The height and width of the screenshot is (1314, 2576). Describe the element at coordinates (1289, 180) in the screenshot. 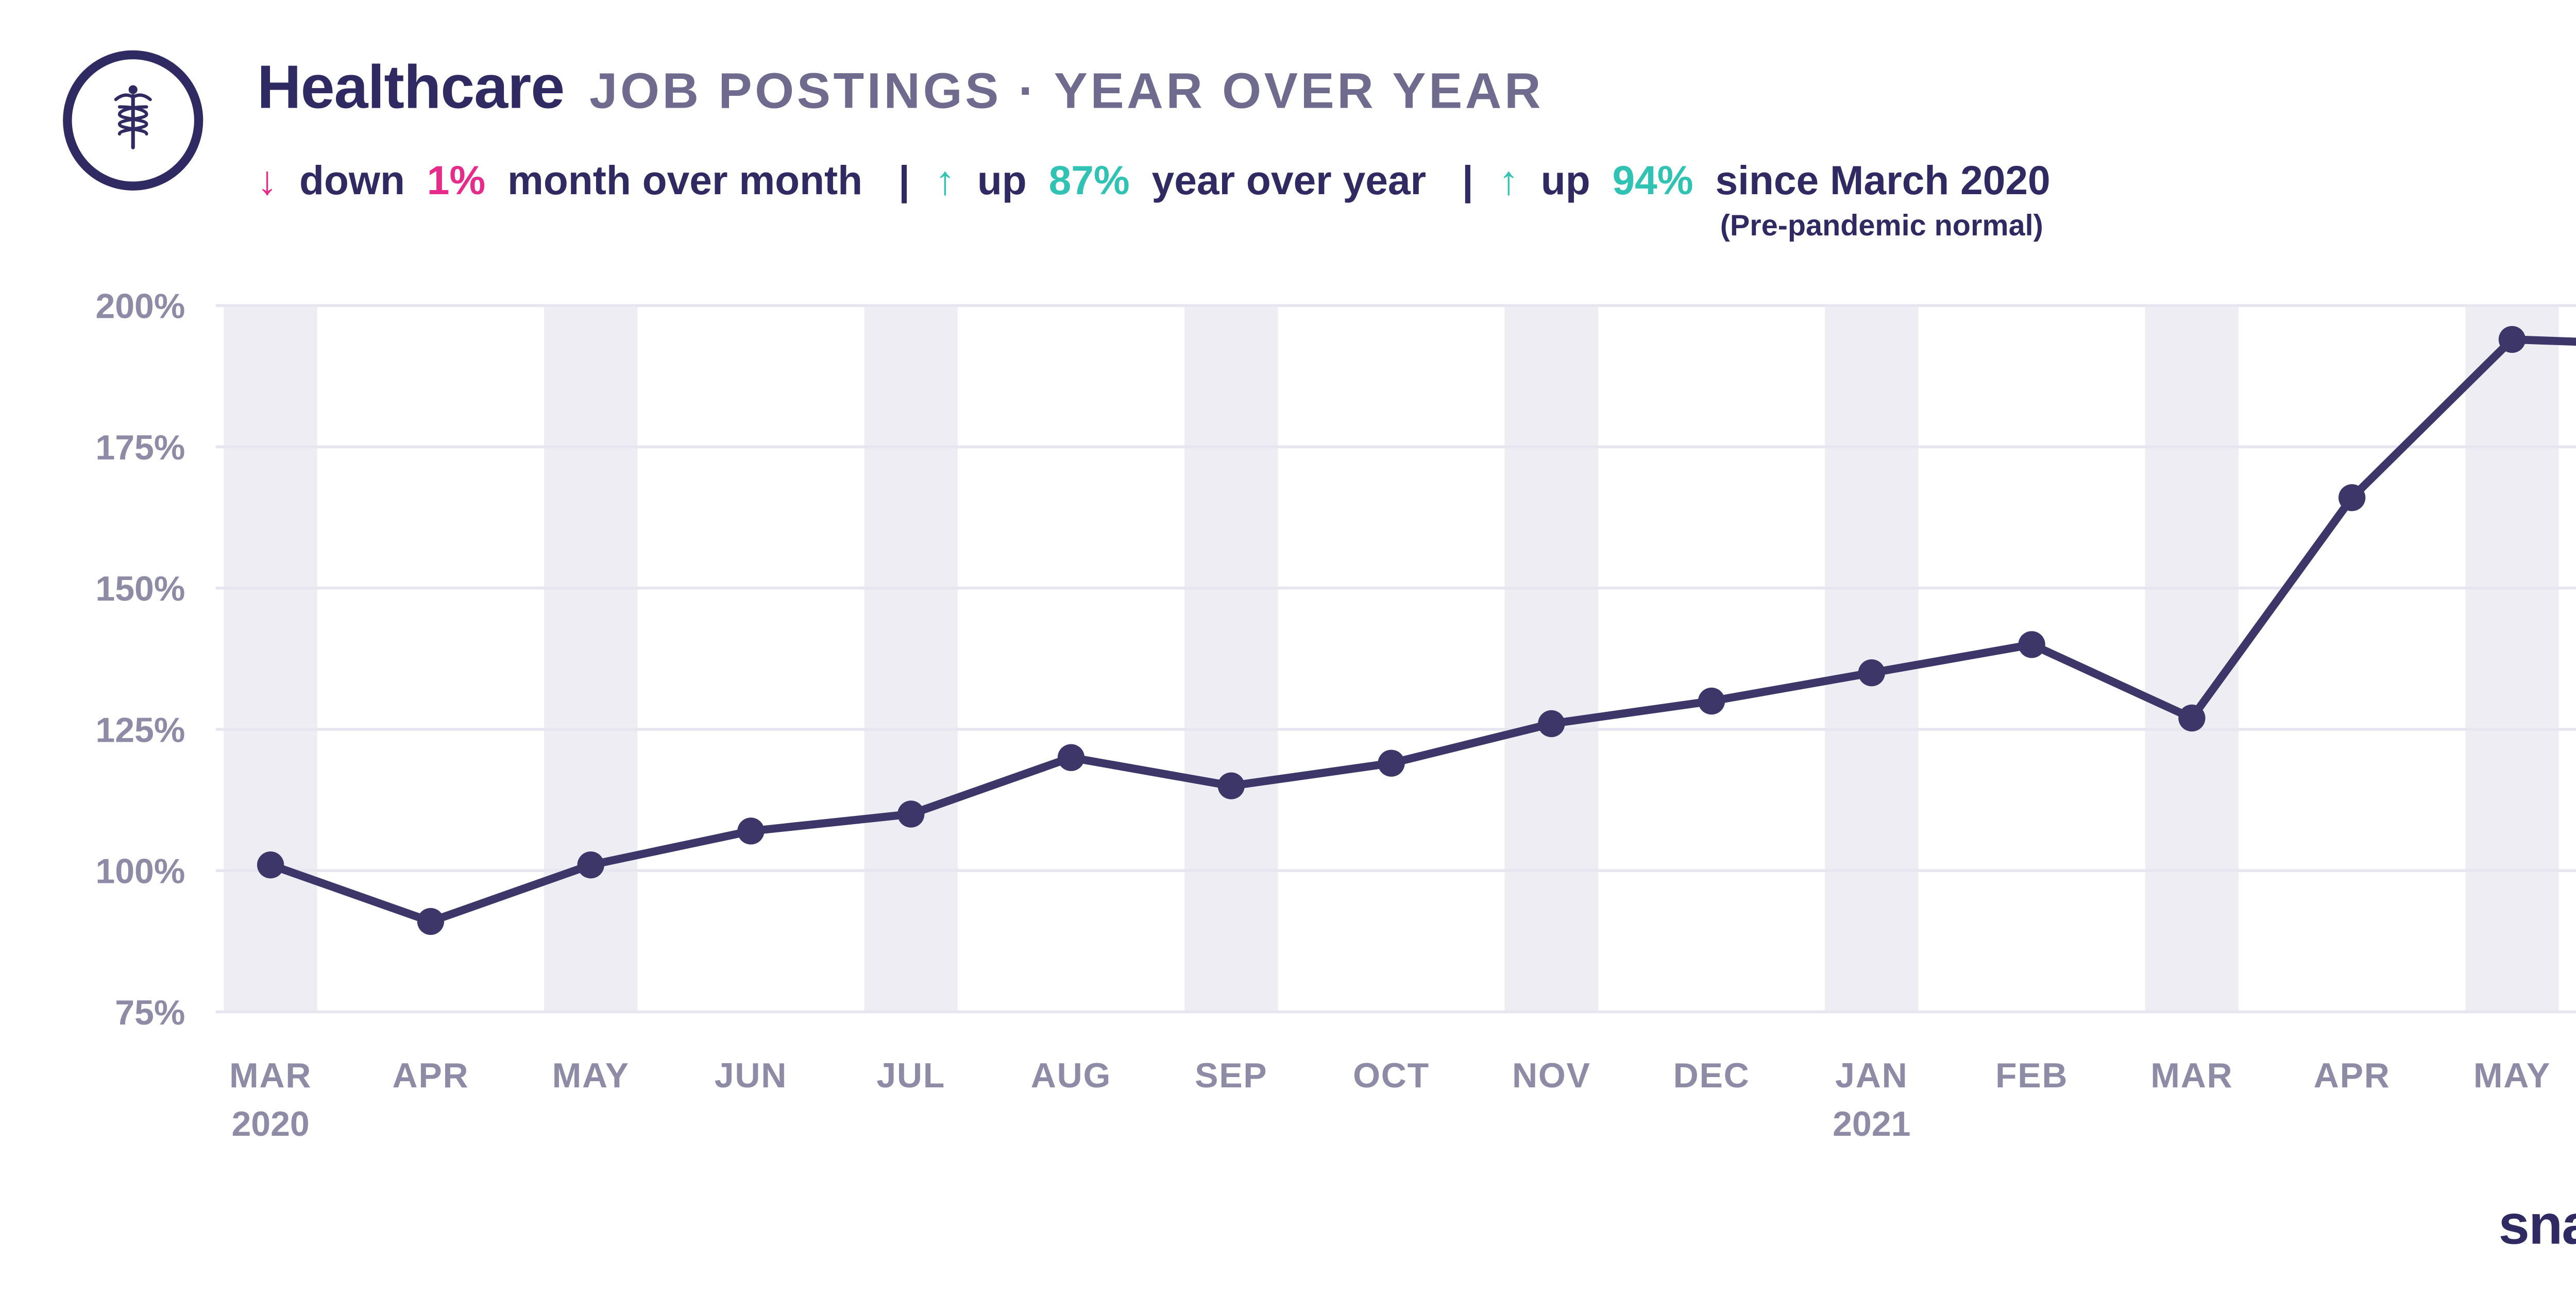

I see `stat-label: year over year` at that location.